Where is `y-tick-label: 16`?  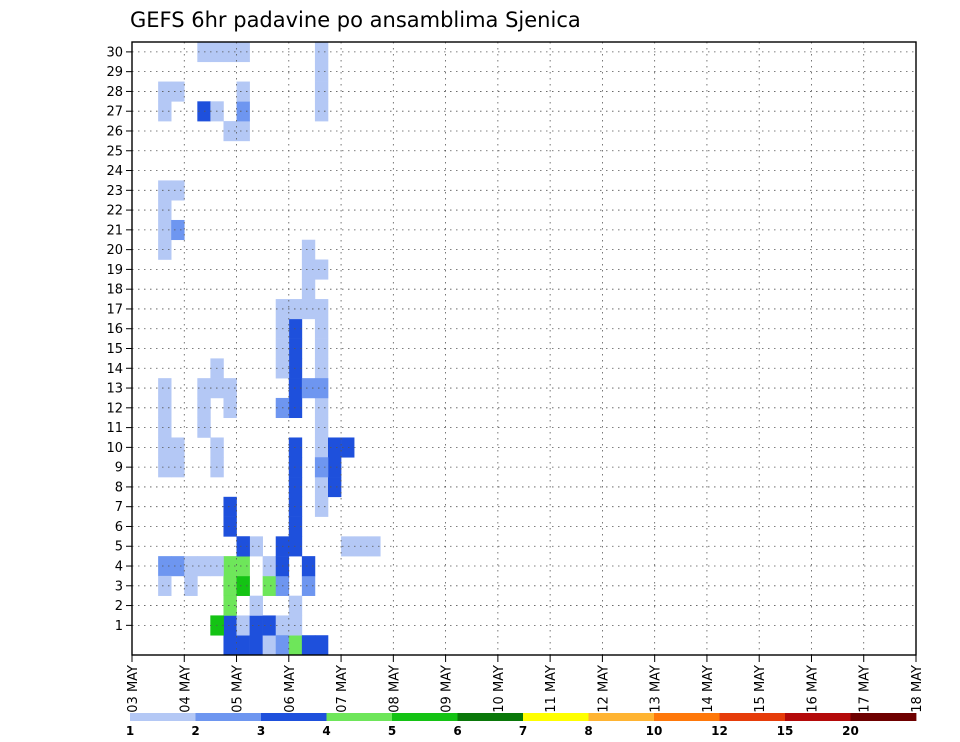
y-tick-label: 16 is located at coordinates (114, 329).